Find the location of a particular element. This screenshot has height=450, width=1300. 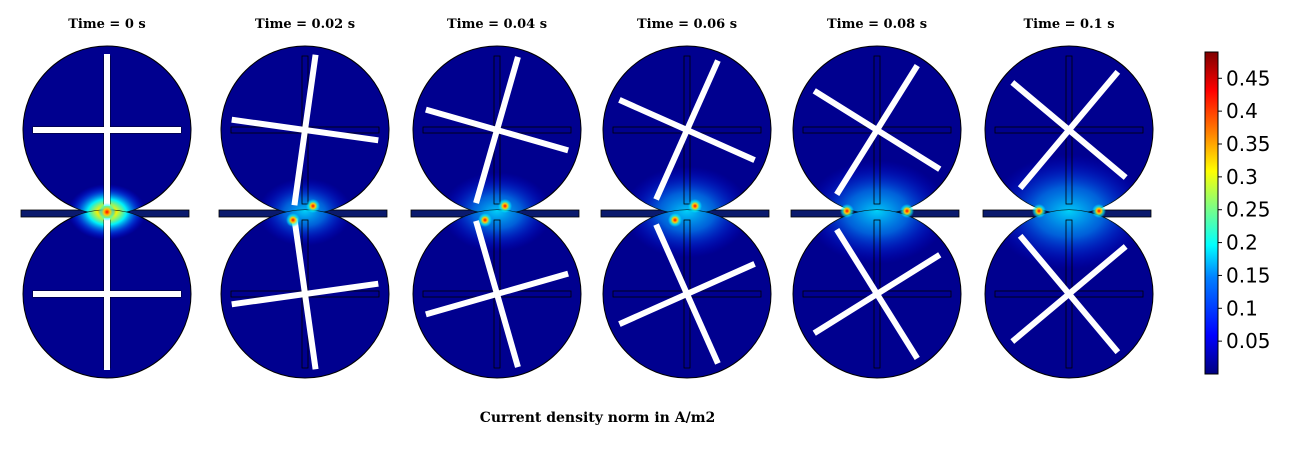

colorbar-tick-label: 0.05 is located at coordinates (1248, 341).